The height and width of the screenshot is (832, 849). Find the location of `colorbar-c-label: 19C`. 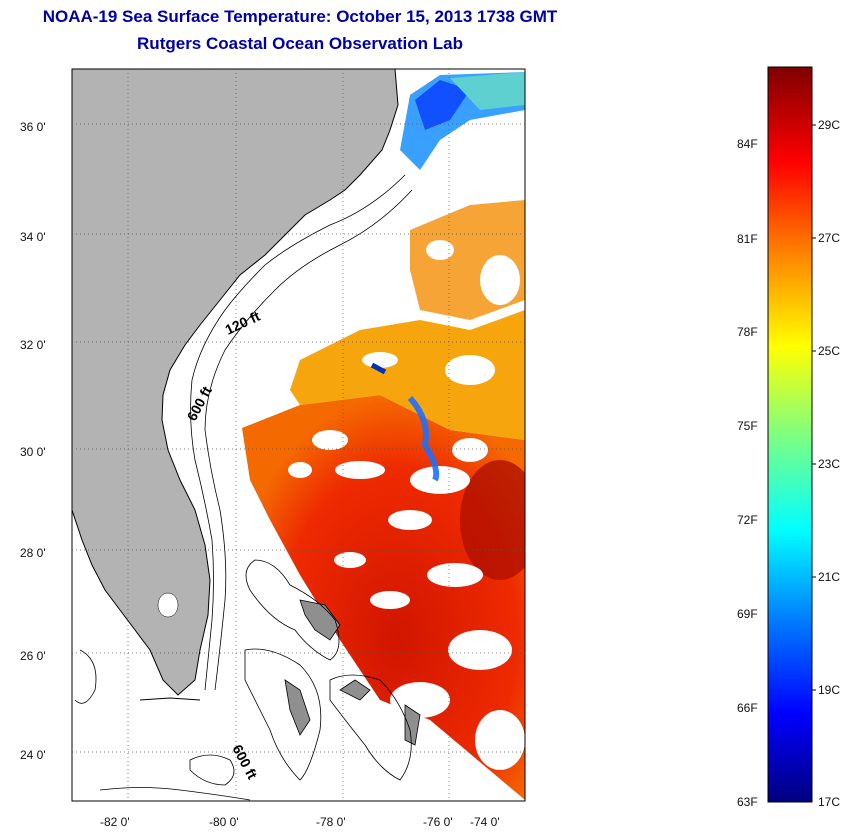

colorbar-c-label: 19C is located at coordinates (829, 690).